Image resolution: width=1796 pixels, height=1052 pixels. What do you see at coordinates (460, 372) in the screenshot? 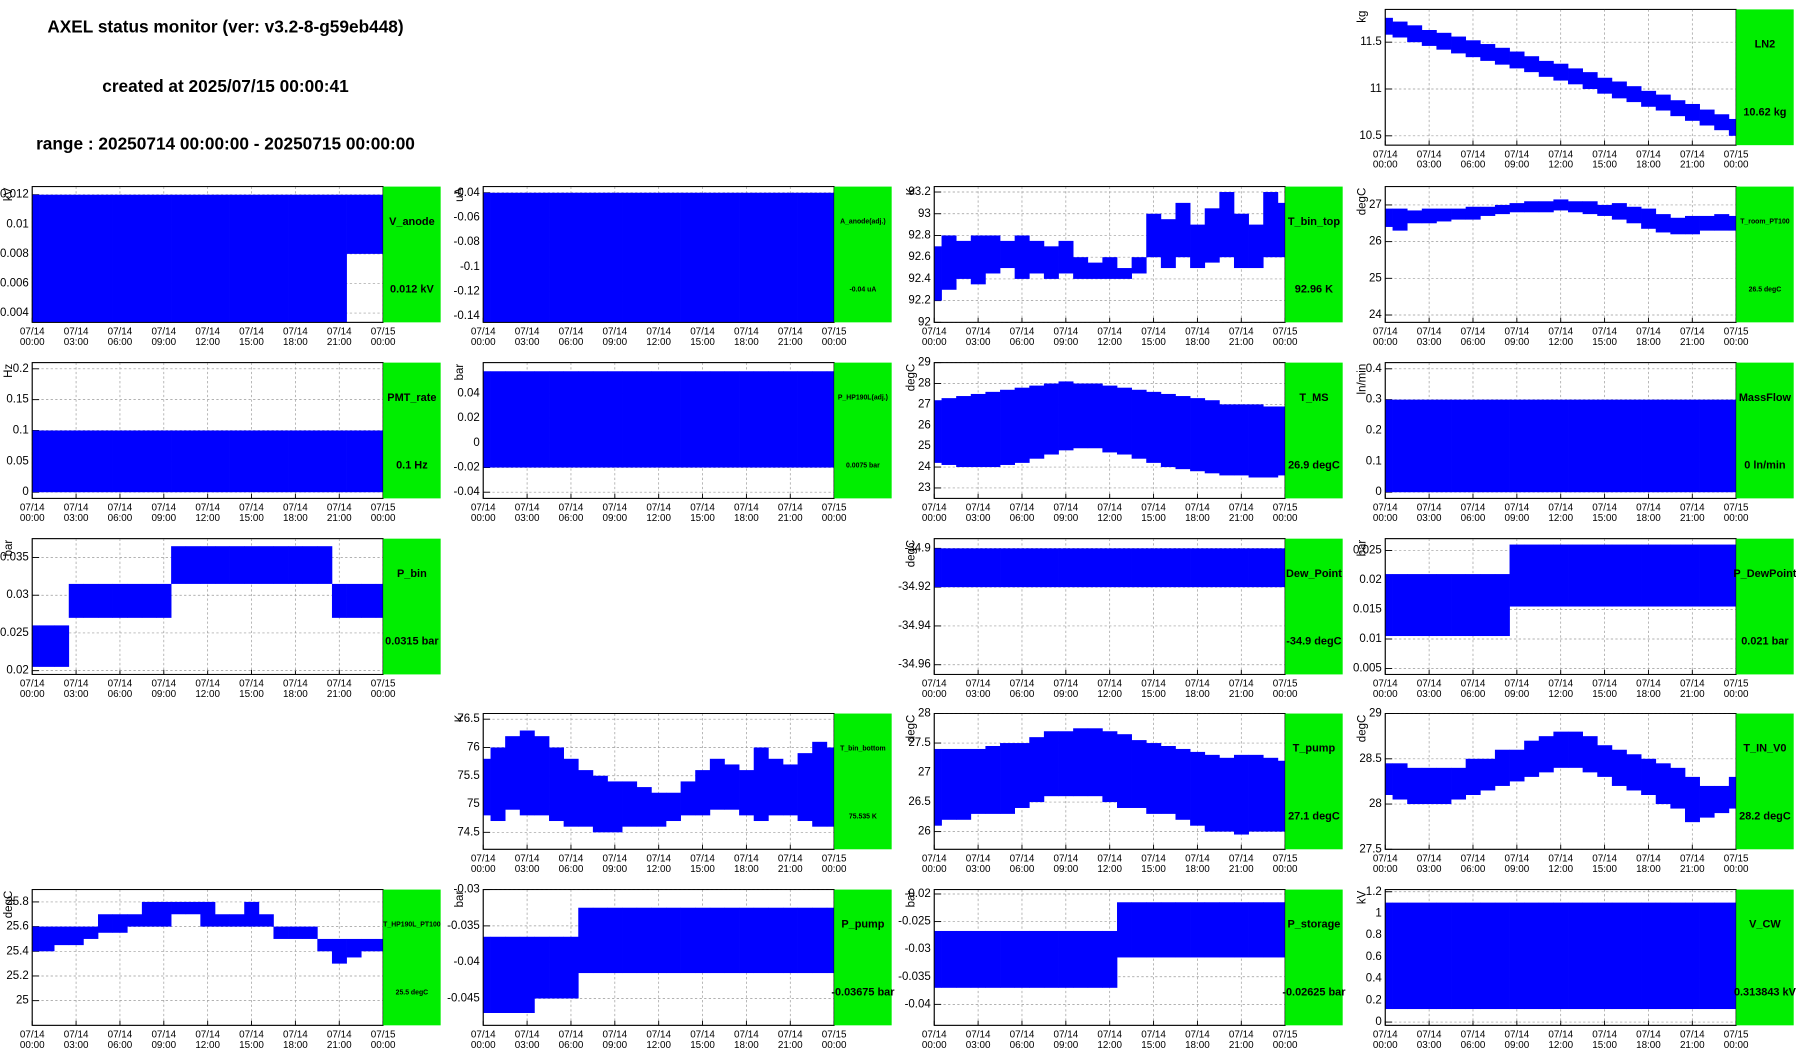
I see `y-axis-label: bar` at bounding box center [460, 372].